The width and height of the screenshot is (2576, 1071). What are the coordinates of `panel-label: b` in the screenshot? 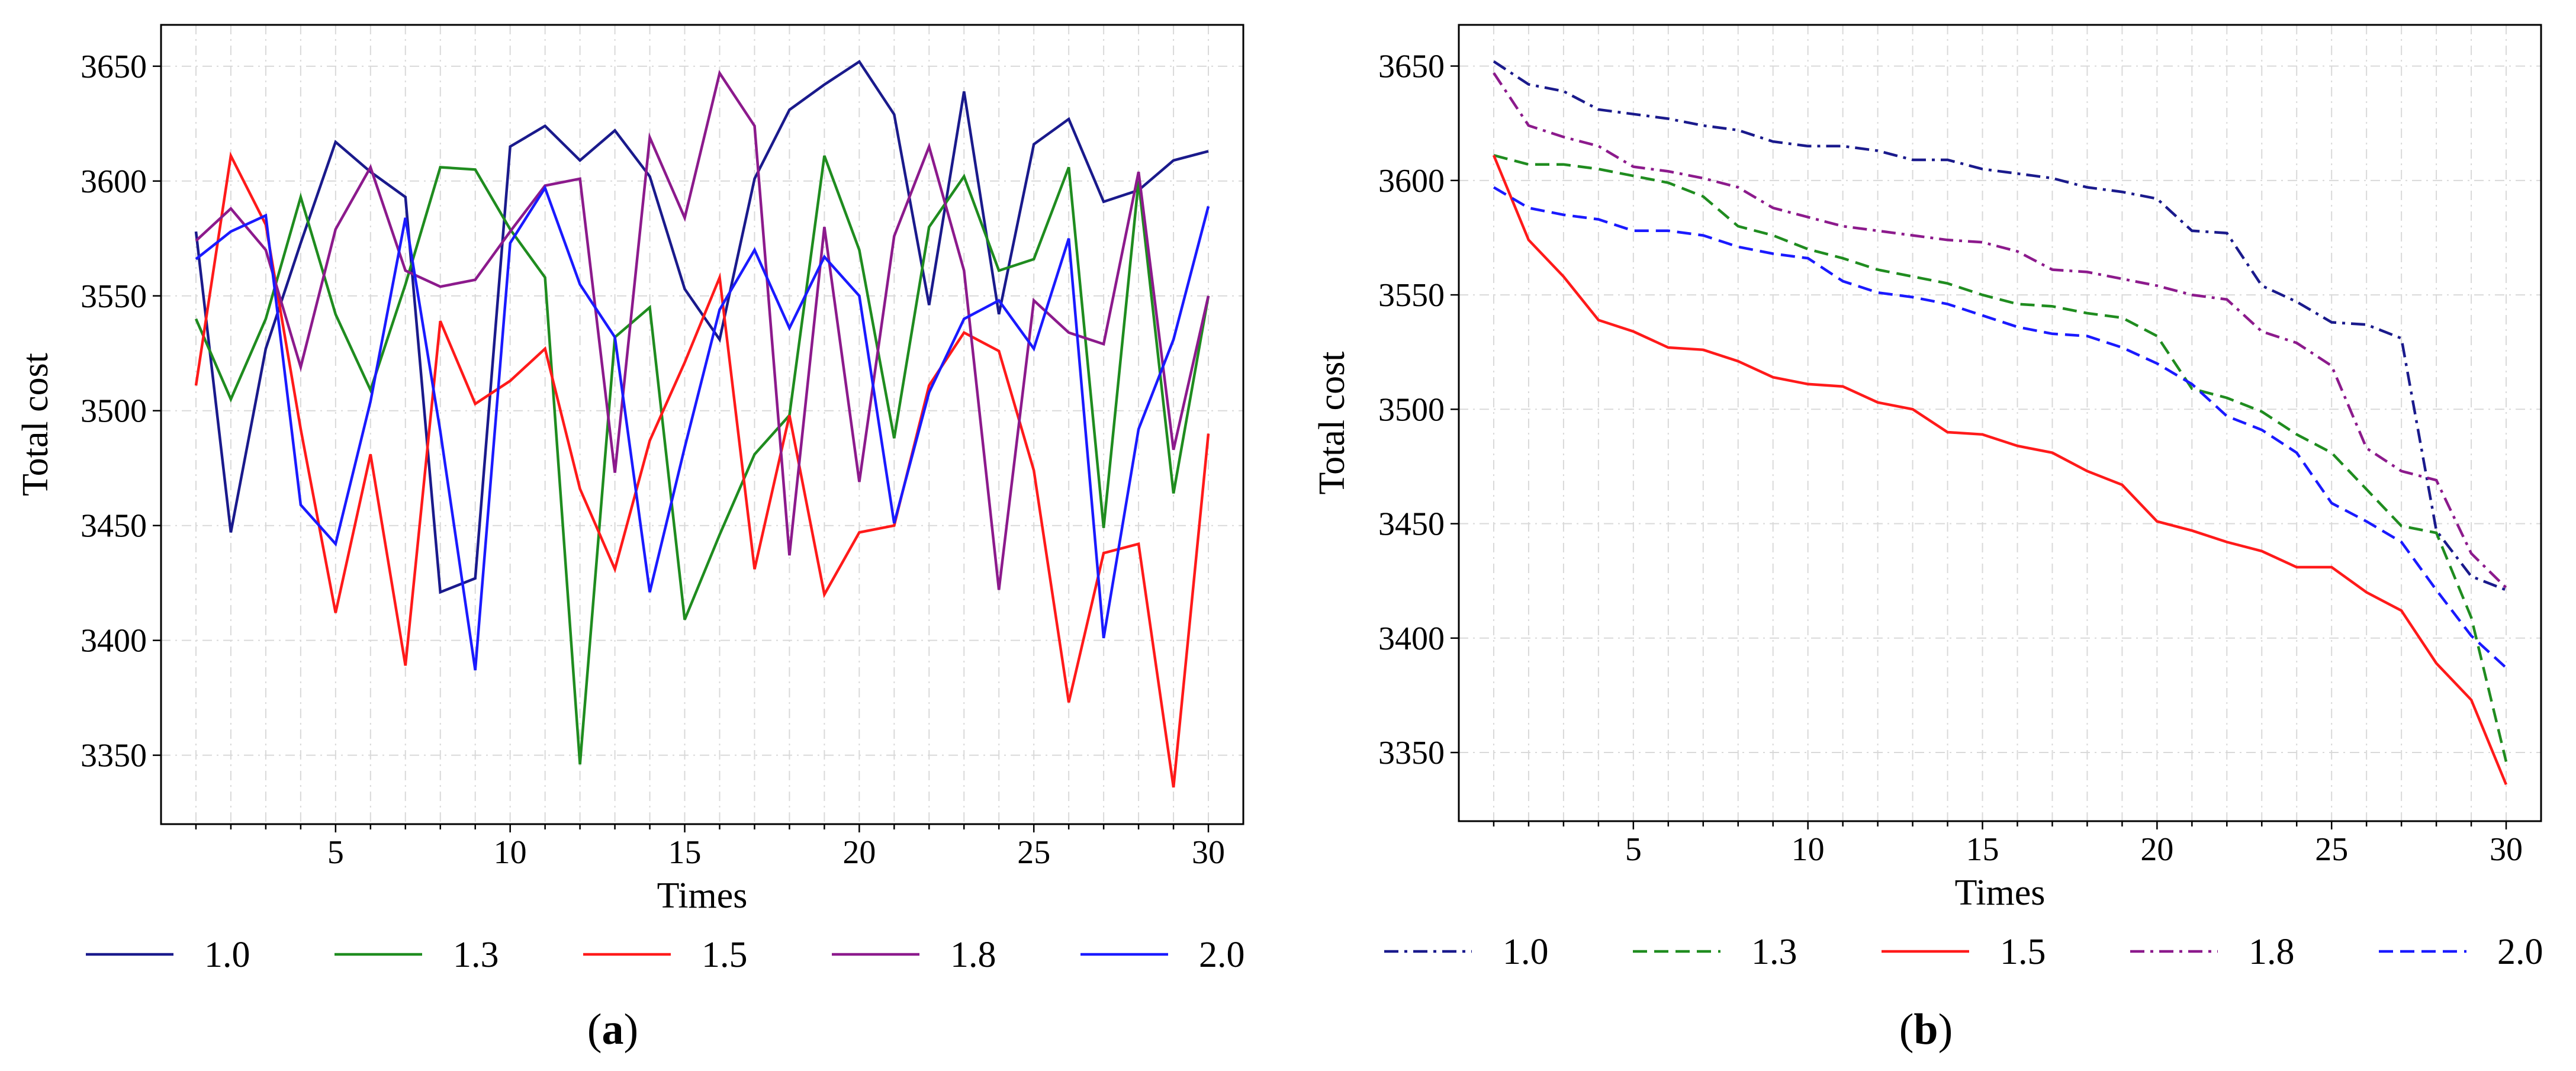 It's located at (1925, 1029).